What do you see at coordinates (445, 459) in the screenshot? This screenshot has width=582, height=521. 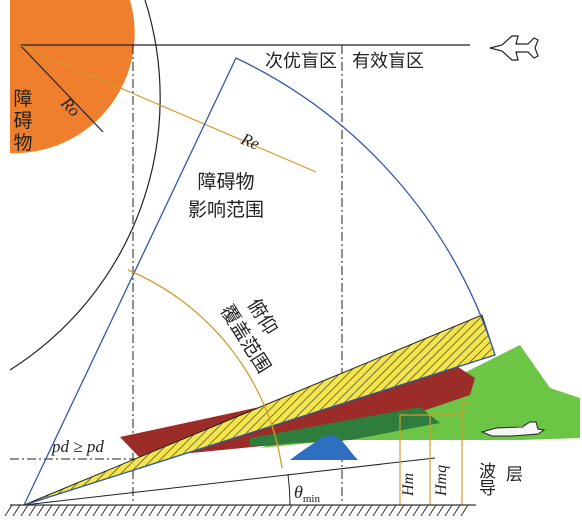 I see `hmq-bracket` at bounding box center [445, 459].